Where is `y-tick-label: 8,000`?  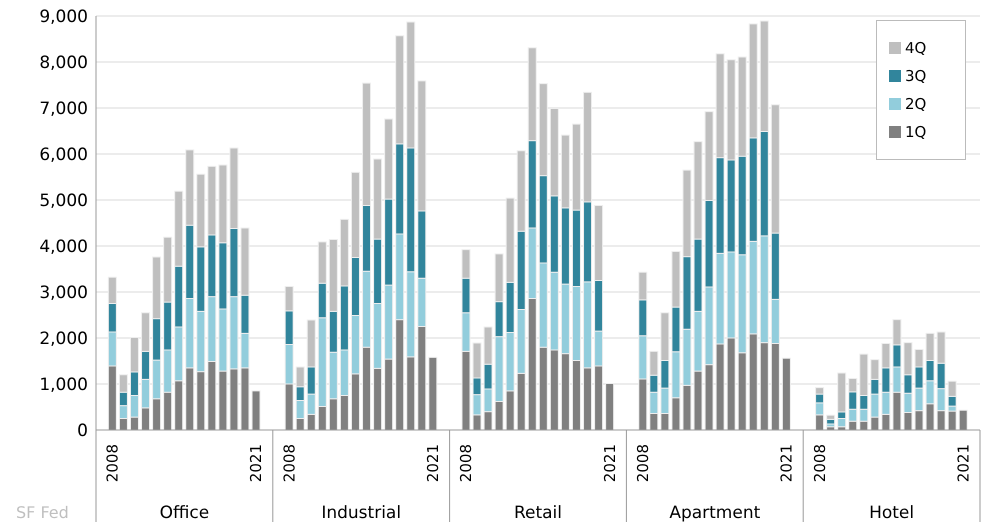
y-tick-label: 8,000 is located at coordinates (63, 63).